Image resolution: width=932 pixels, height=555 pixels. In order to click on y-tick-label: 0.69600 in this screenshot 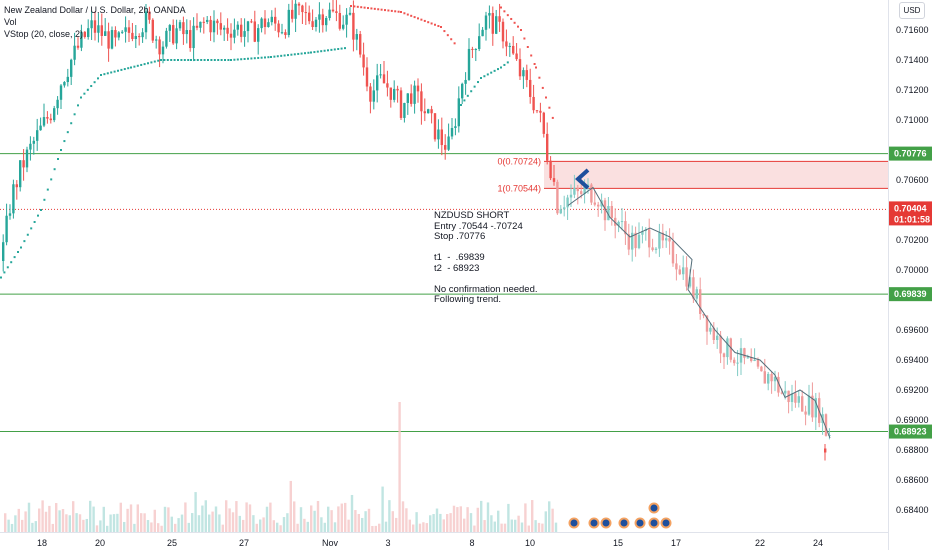, I will do `click(912, 330)`.